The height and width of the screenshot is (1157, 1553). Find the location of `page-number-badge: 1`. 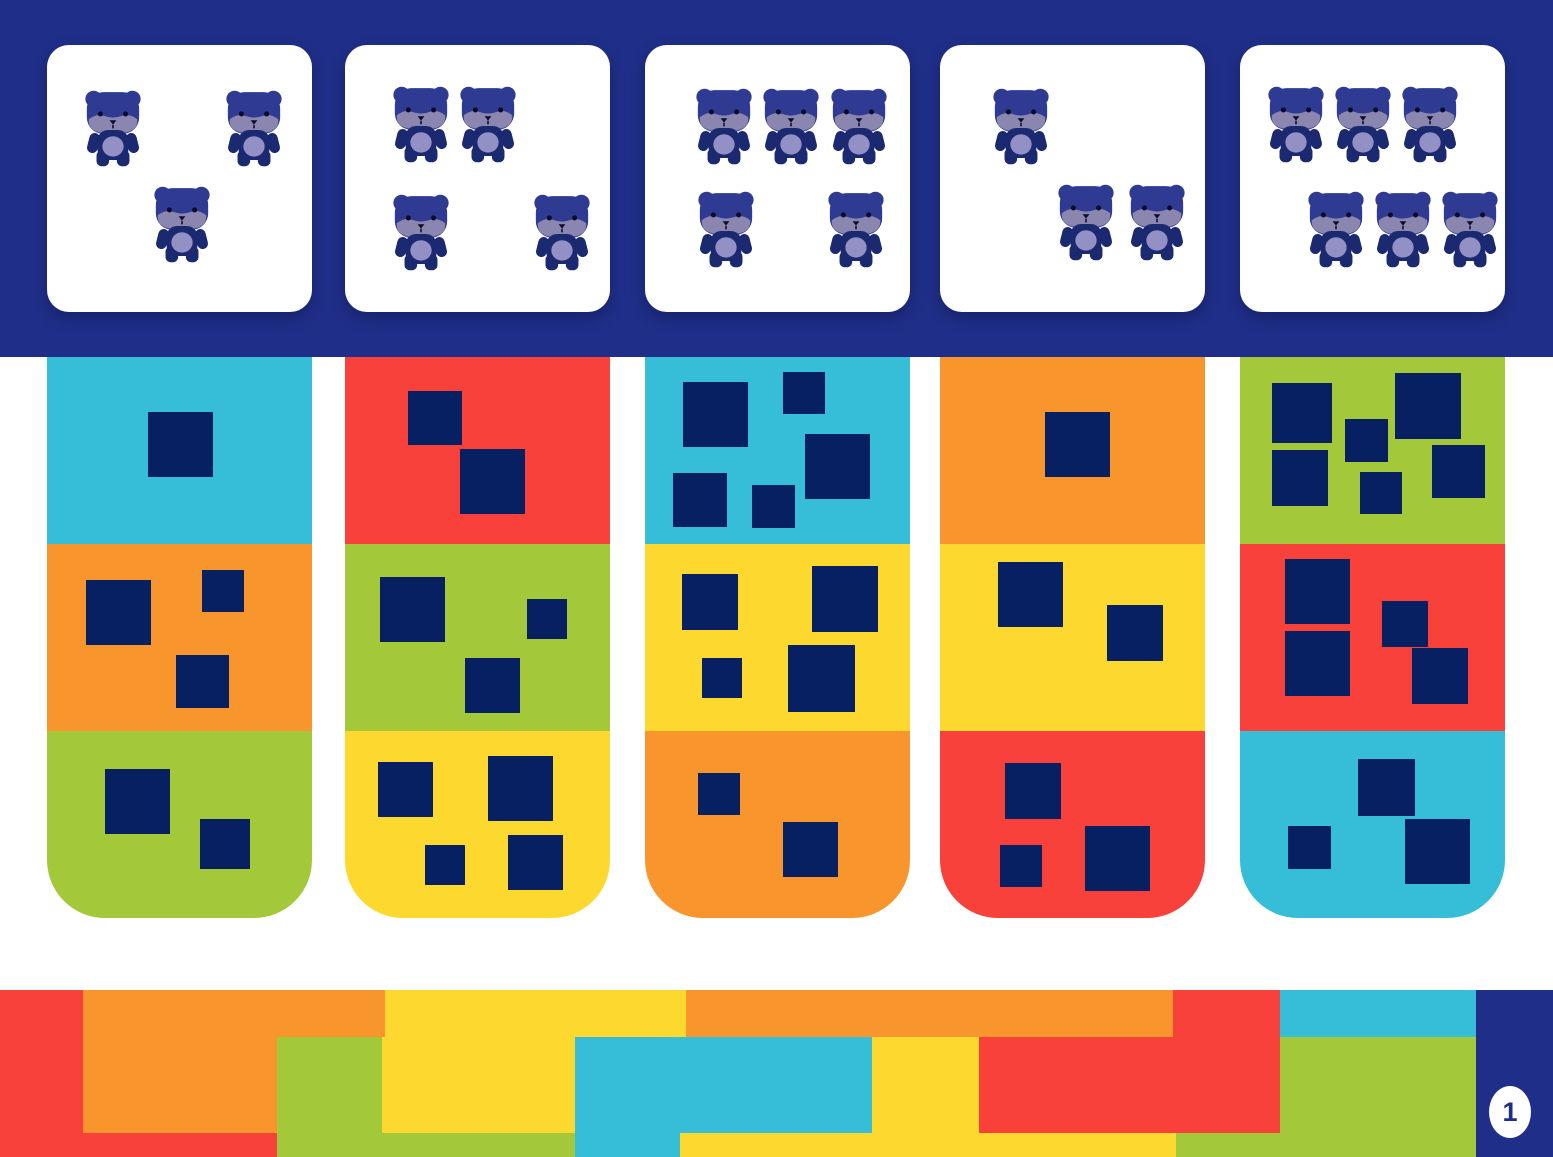

page-number-badge: 1 is located at coordinates (1510, 1112).